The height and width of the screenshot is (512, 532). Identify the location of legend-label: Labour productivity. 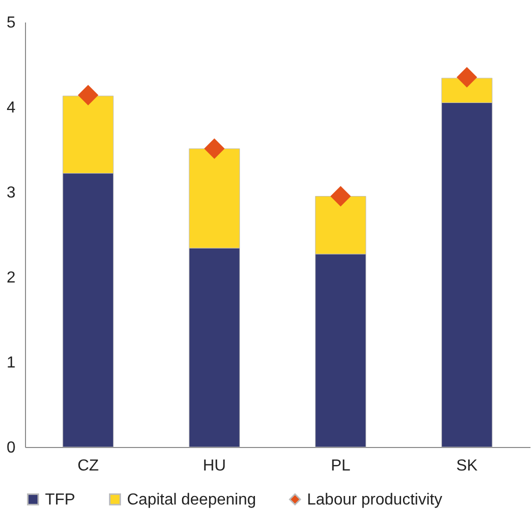
(374, 499).